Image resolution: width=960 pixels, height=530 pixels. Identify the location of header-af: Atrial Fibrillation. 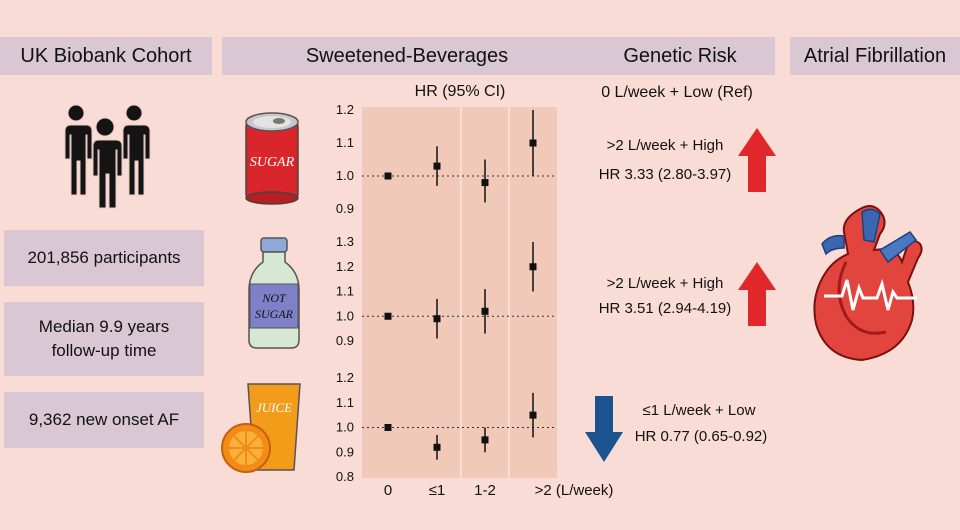
(875, 56).